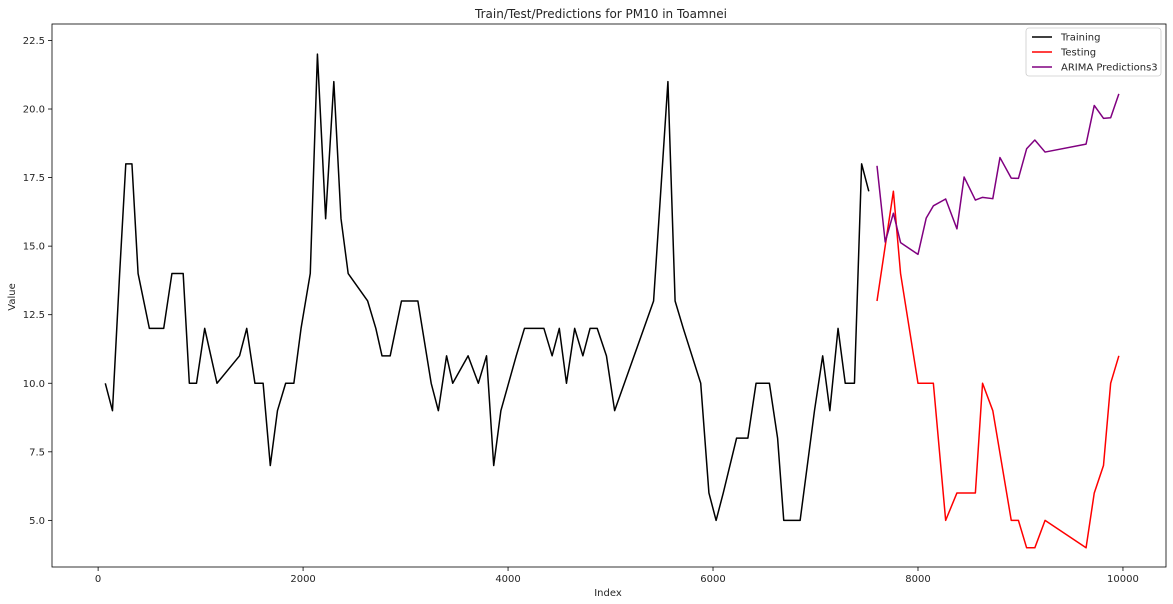 The image size is (1173, 604). Describe the element at coordinates (507, 579) in the screenshot. I see `x-tick-label: 4000` at that location.